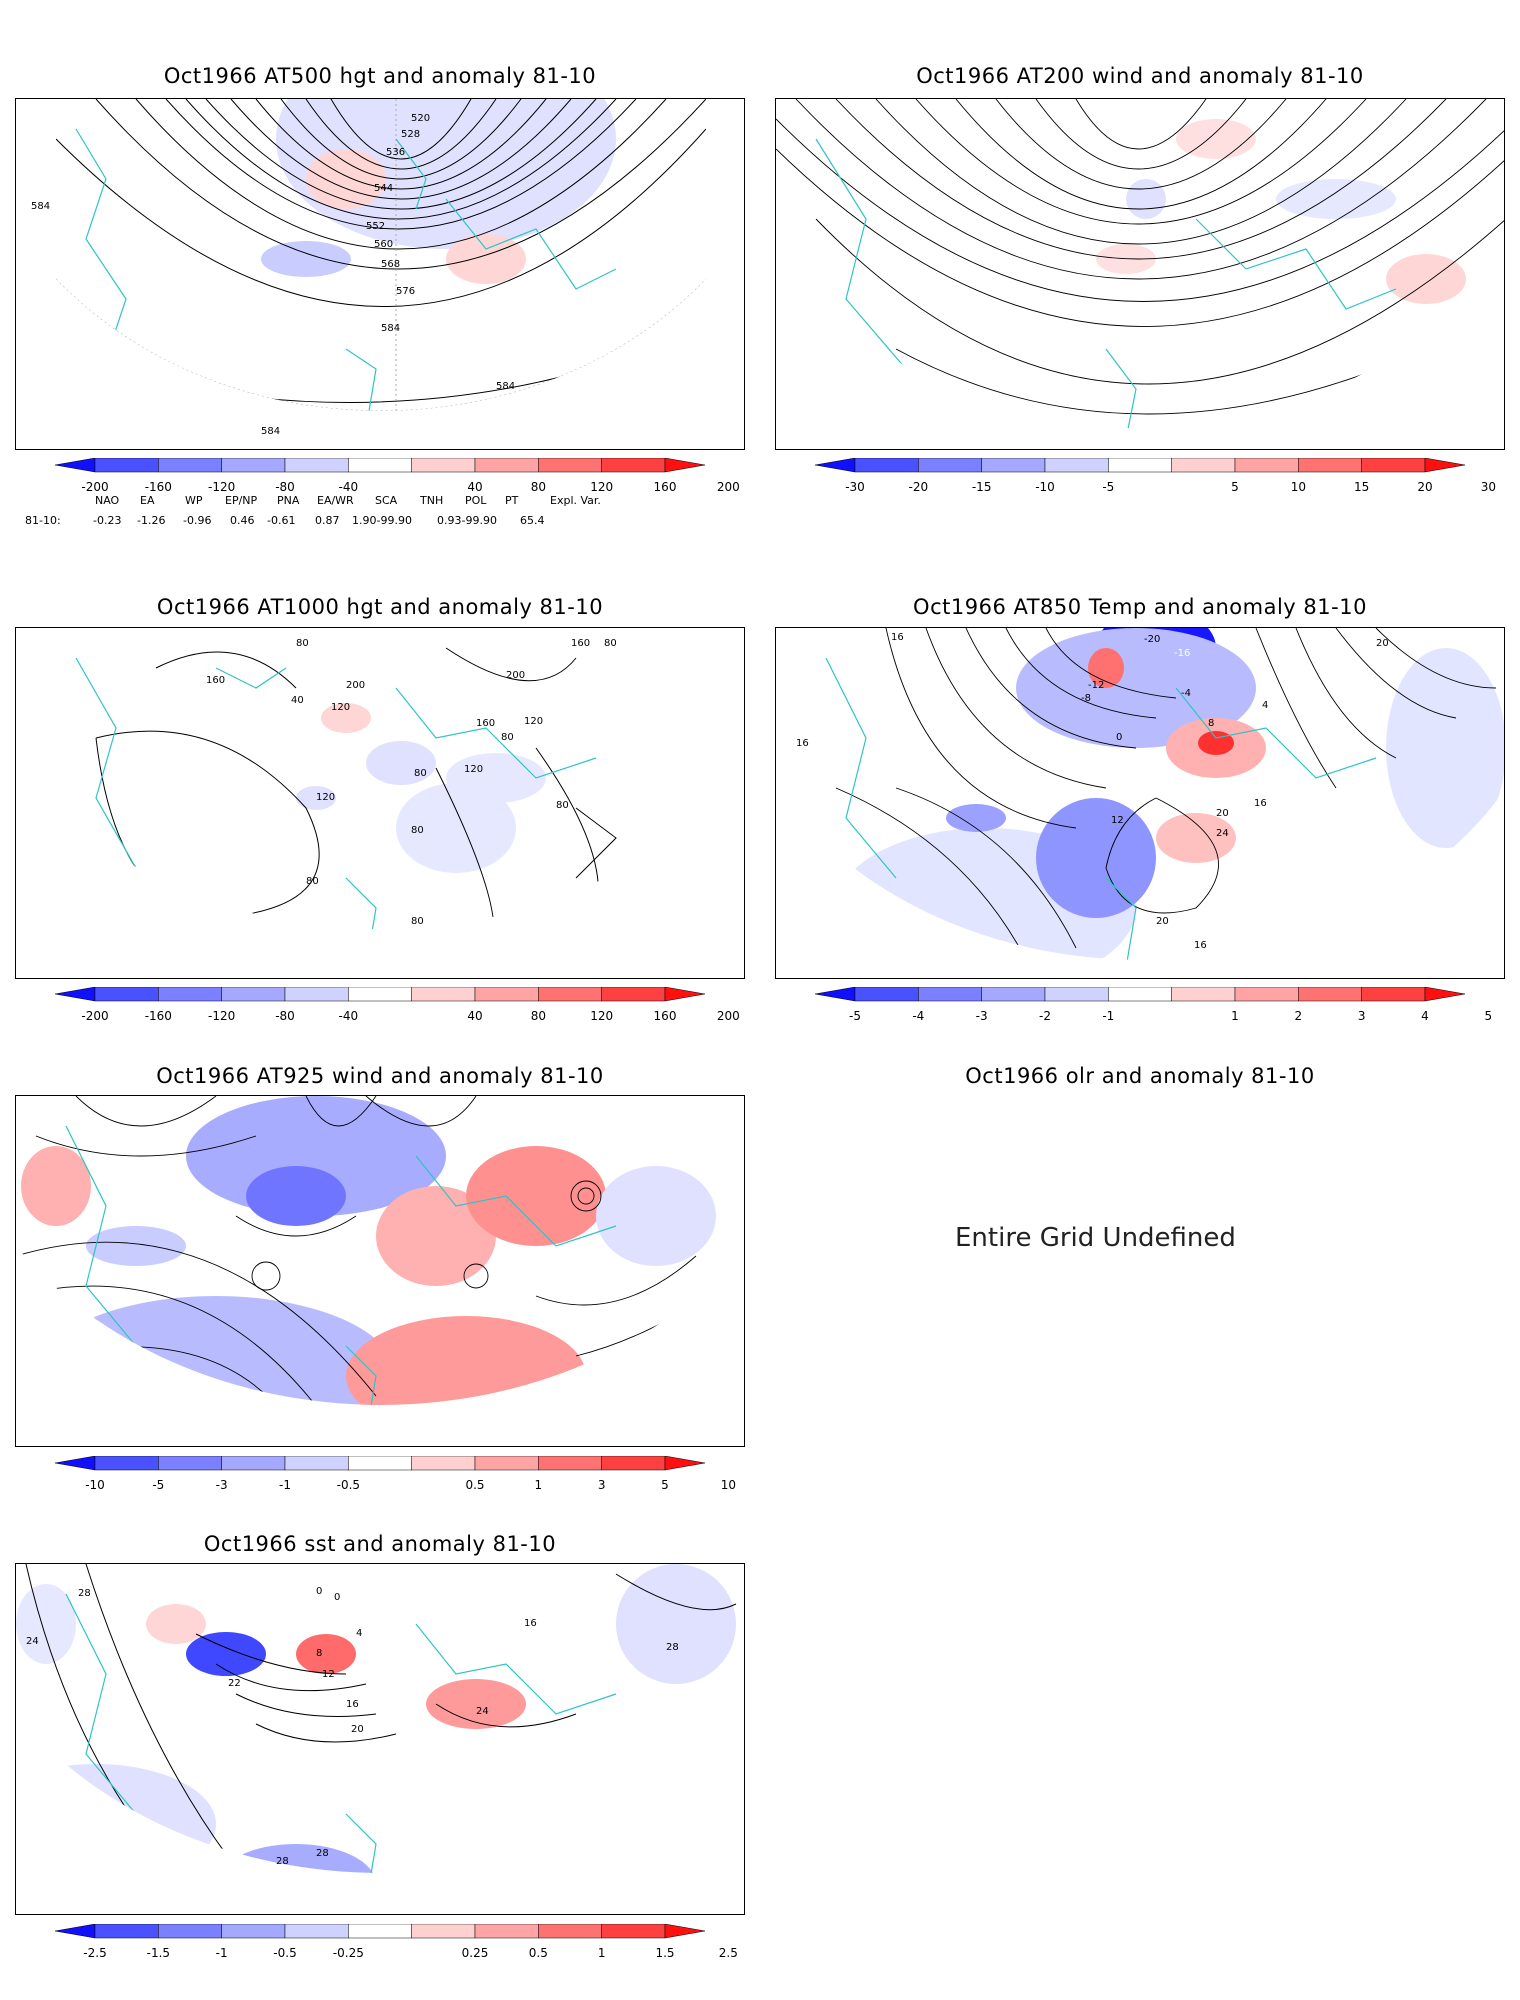 This screenshot has width=1520, height=2000. I want to click on tele-header: TNH, so click(432, 500).